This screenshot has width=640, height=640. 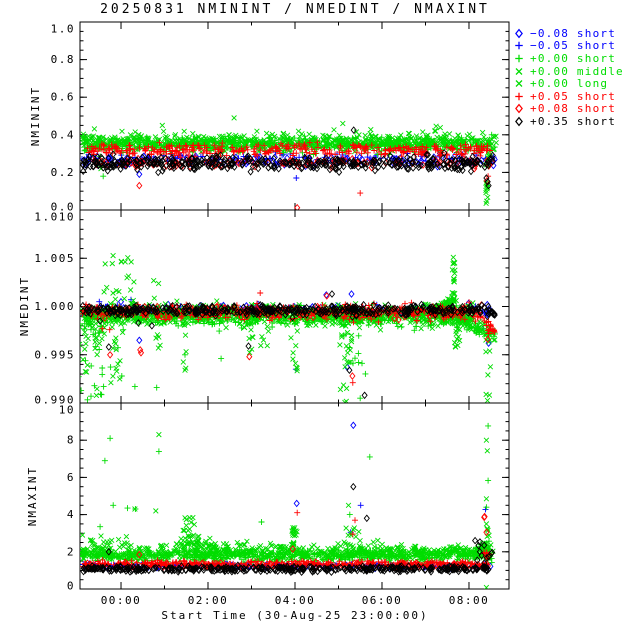 What do you see at coordinates (35, 116) in the screenshot?
I see `y-axis-label-nminint: NMININT` at bounding box center [35, 116].